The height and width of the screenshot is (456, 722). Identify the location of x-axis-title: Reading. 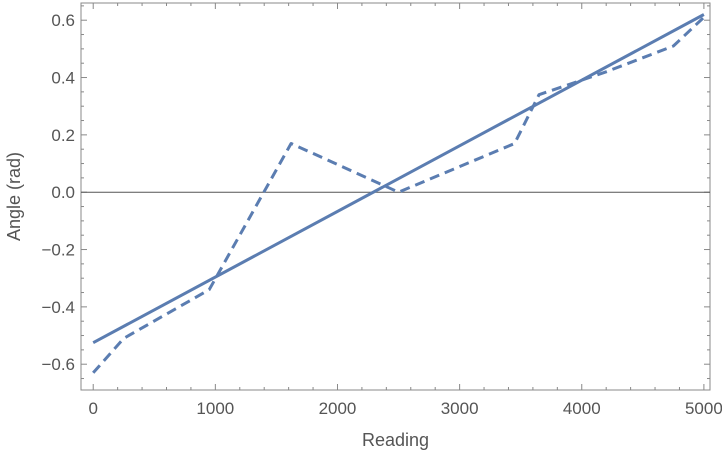
(395, 440).